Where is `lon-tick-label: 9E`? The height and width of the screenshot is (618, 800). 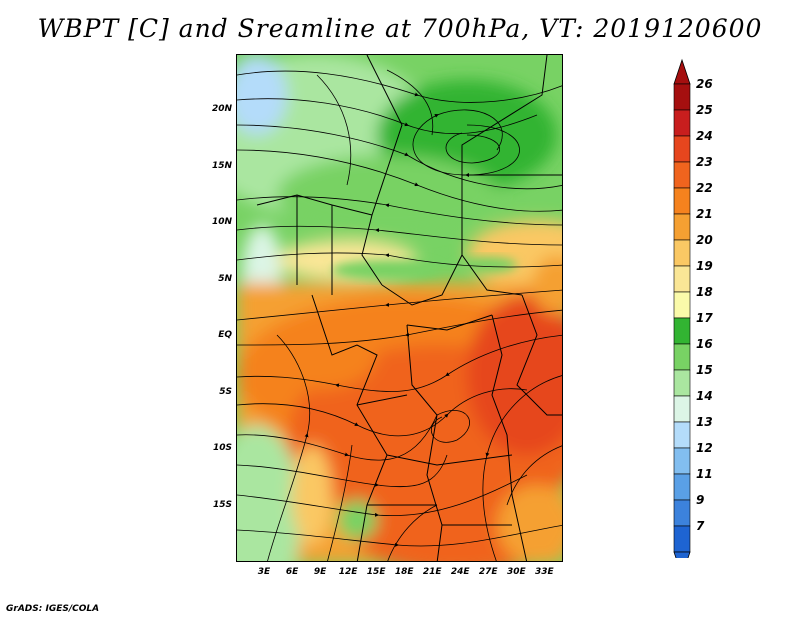
lon-tick-label: 9E is located at coordinates (320, 572).